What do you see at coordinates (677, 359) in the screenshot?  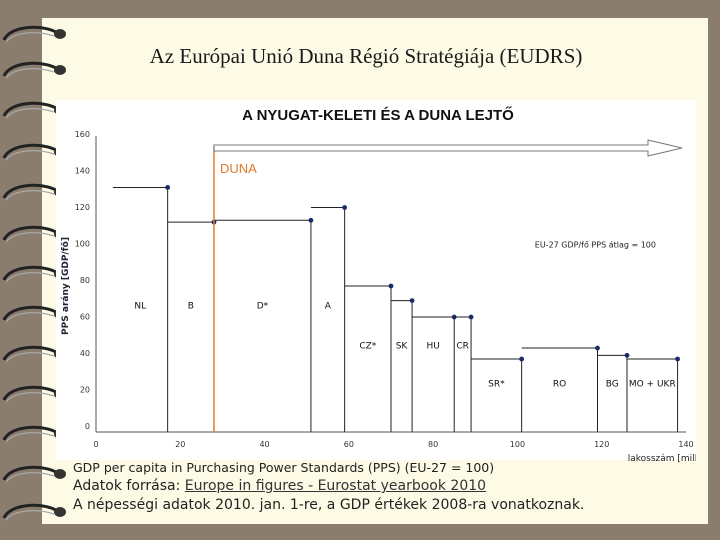 I see `data-point-MO + UKR` at bounding box center [677, 359].